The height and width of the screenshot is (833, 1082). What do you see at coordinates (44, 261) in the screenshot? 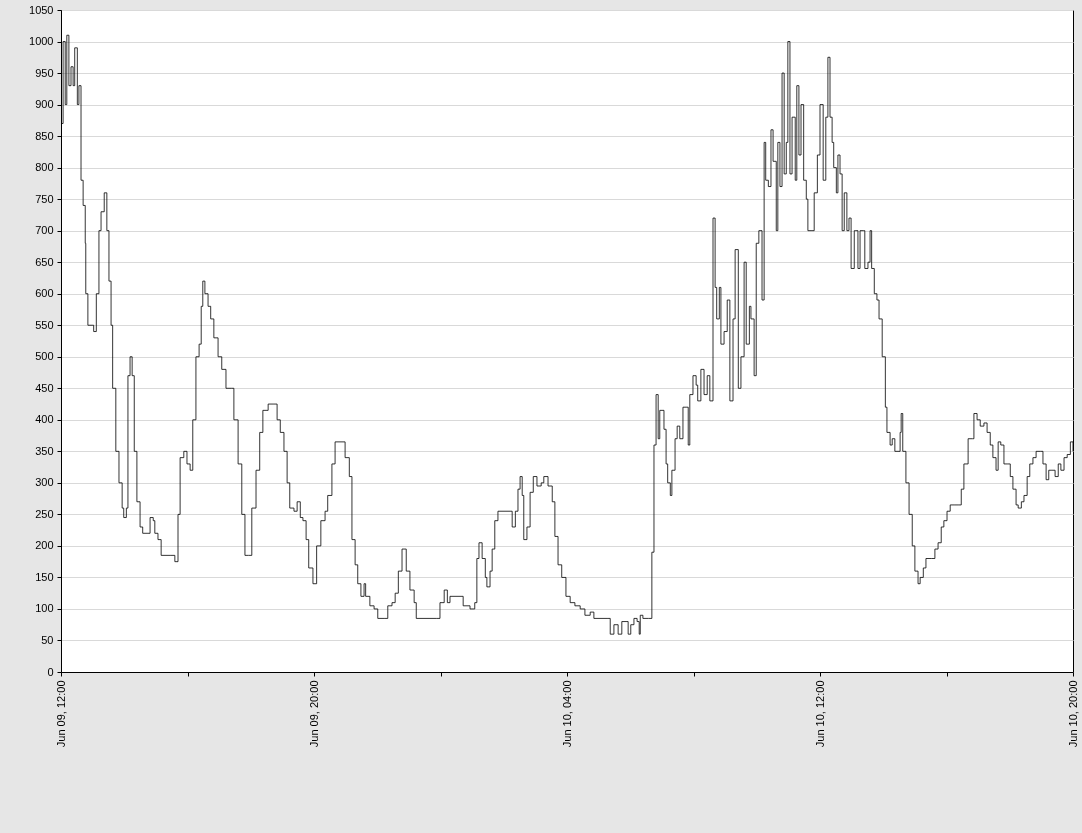
I see `y-tick-label: 650` at bounding box center [44, 261].